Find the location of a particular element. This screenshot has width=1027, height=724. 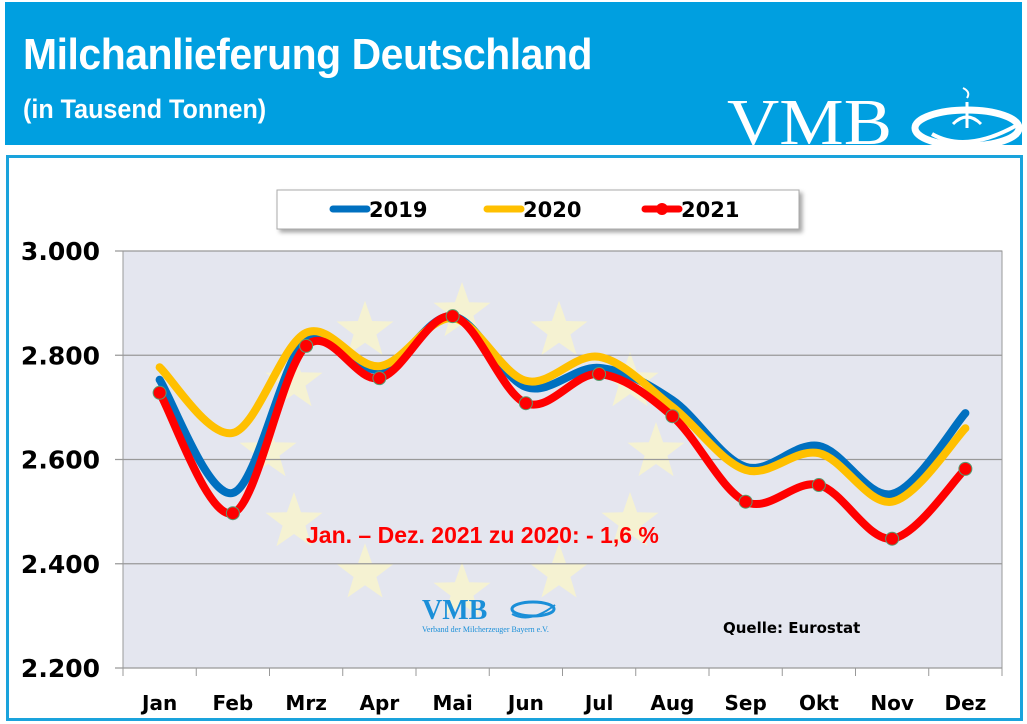

x-tick-label: Mrz is located at coordinates (305, 703).